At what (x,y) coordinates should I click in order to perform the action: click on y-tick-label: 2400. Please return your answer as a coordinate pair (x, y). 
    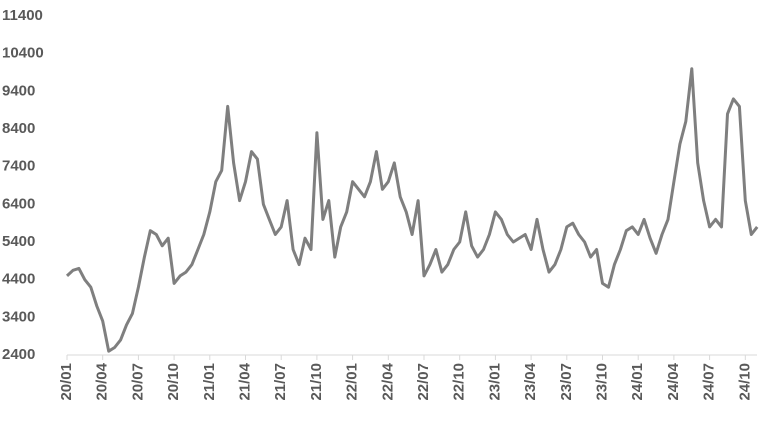
    Looking at the image, I should click on (18, 354).